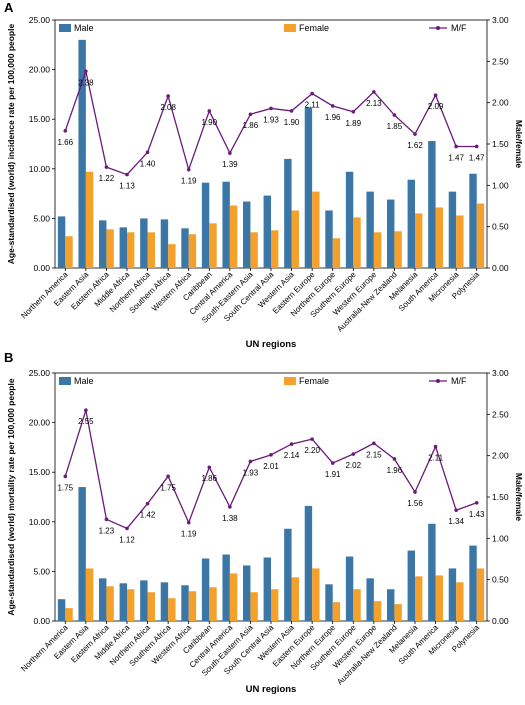 The height and width of the screenshot is (705, 525). What do you see at coordinates (313, 105) in the screenshot?
I see `ratio-data-label: 2.11` at bounding box center [313, 105].